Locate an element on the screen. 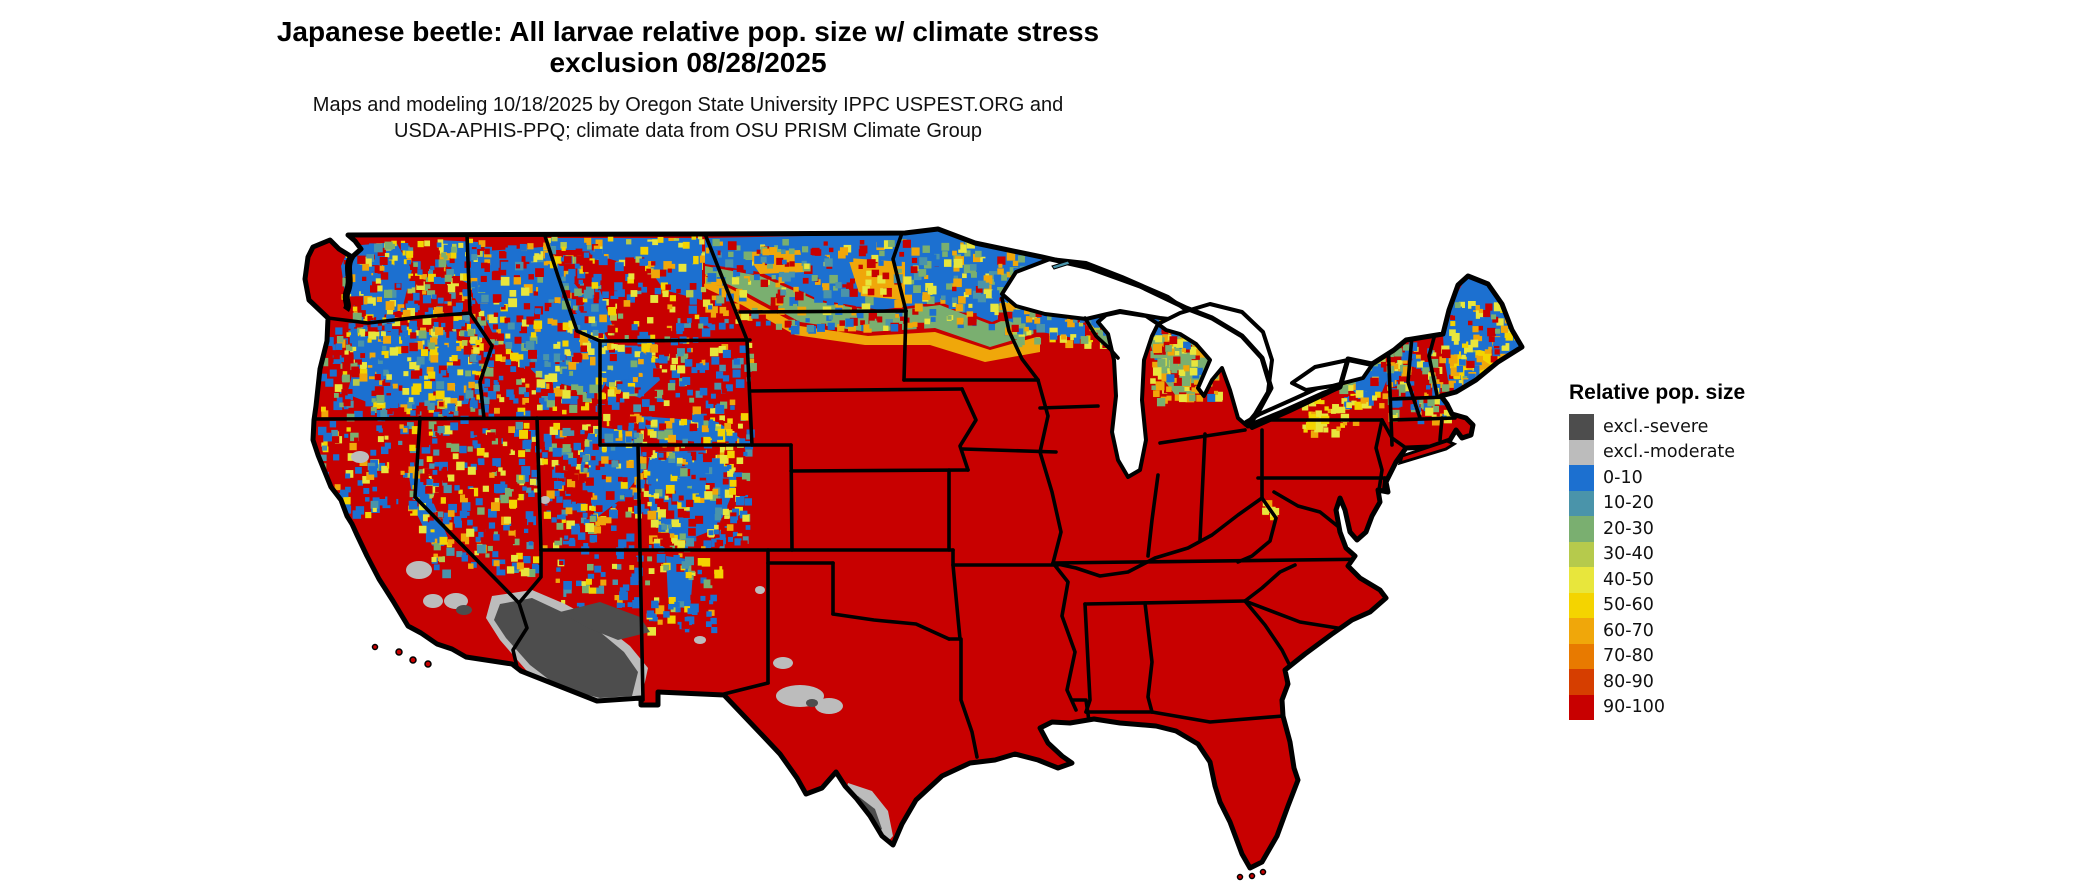 The image size is (2100, 892). legend-label: 60-70 is located at coordinates (1628, 630).